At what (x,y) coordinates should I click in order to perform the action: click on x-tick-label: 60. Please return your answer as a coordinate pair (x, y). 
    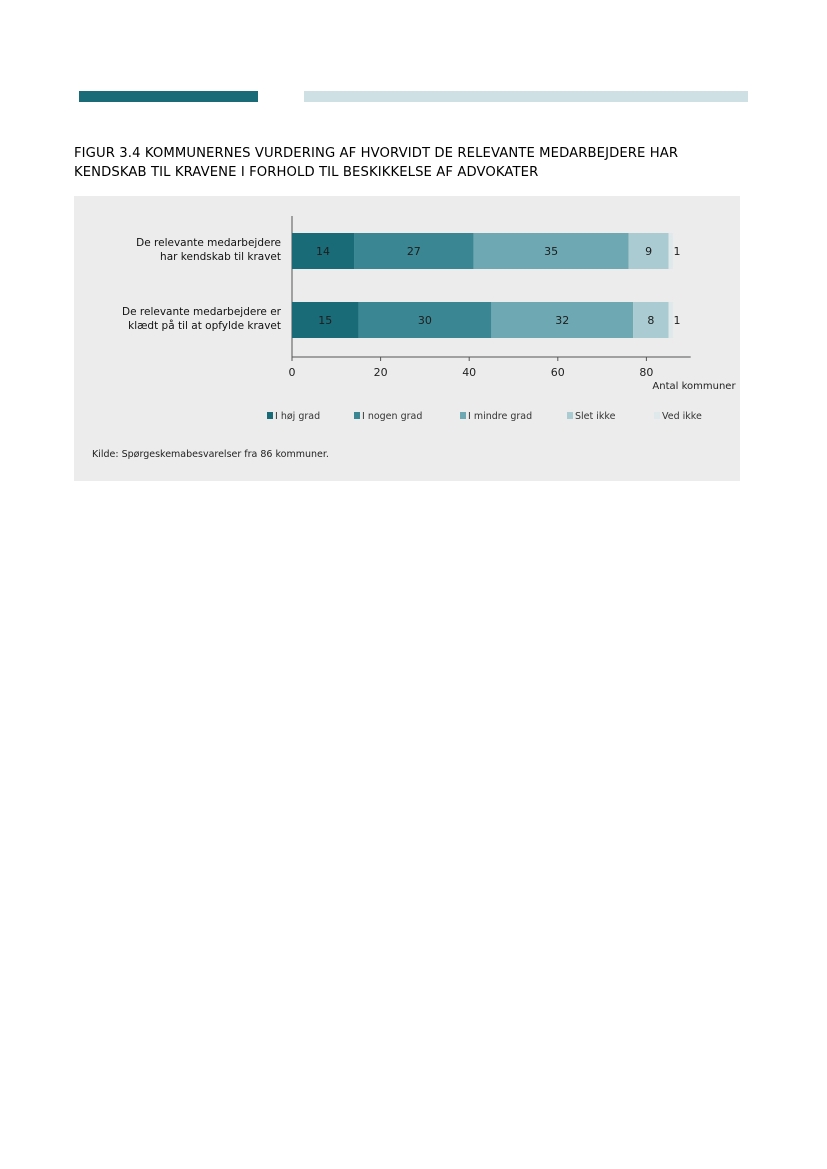
    Looking at the image, I should click on (558, 372).